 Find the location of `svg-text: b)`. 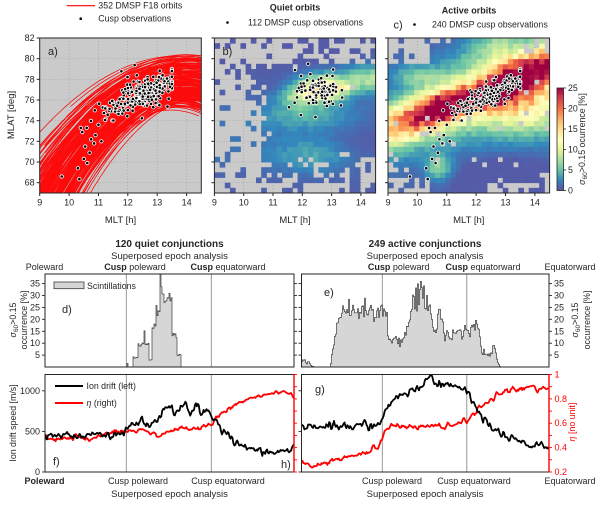

svg-text: b) is located at coordinates (228, 52).